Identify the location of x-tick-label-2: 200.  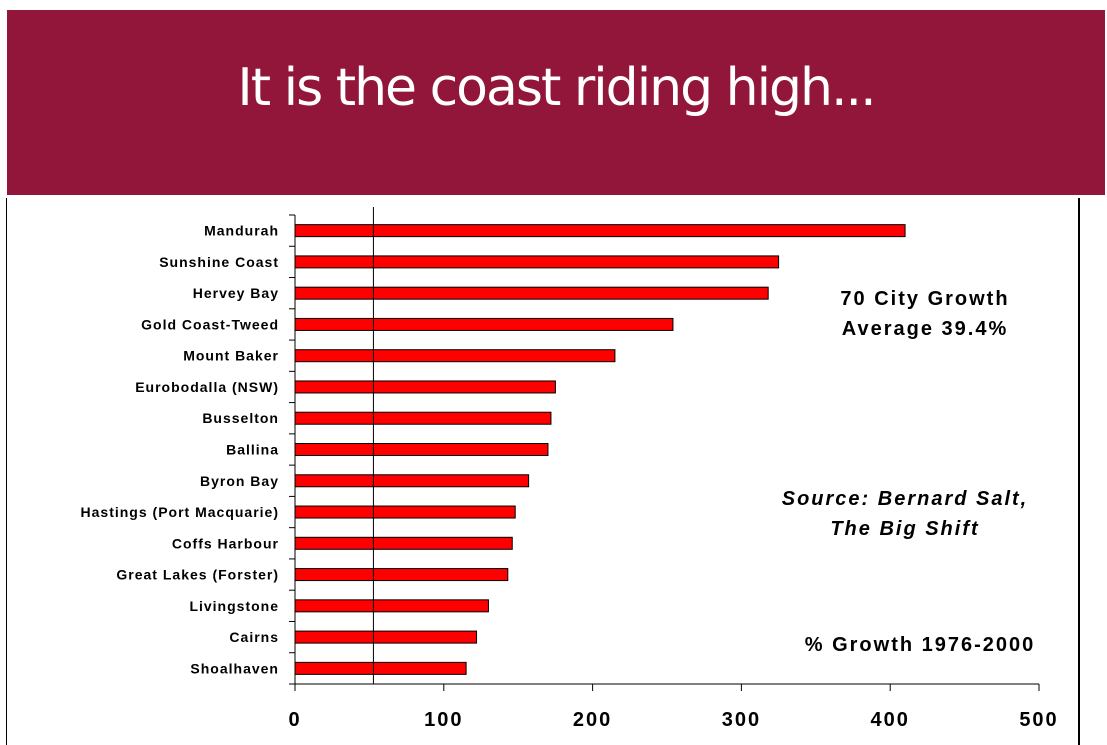
(592, 720).